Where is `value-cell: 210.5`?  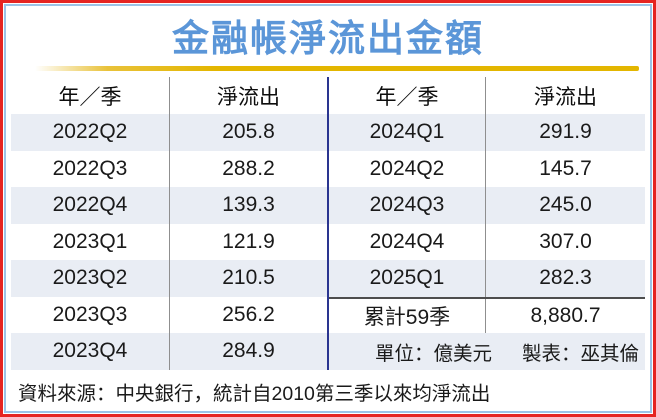 value-cell: 210.5 is located at coordinates (248, 278).